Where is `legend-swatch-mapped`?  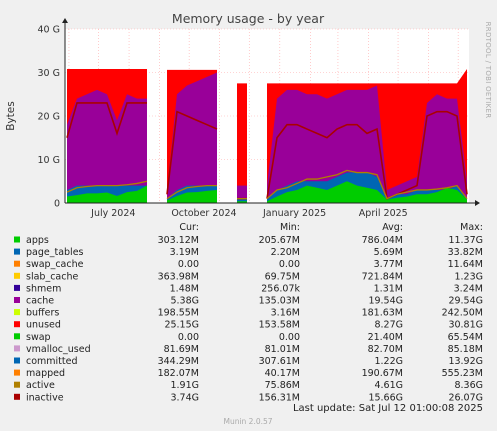 legend-swatch-mapped is located at coordinates (17, 372).